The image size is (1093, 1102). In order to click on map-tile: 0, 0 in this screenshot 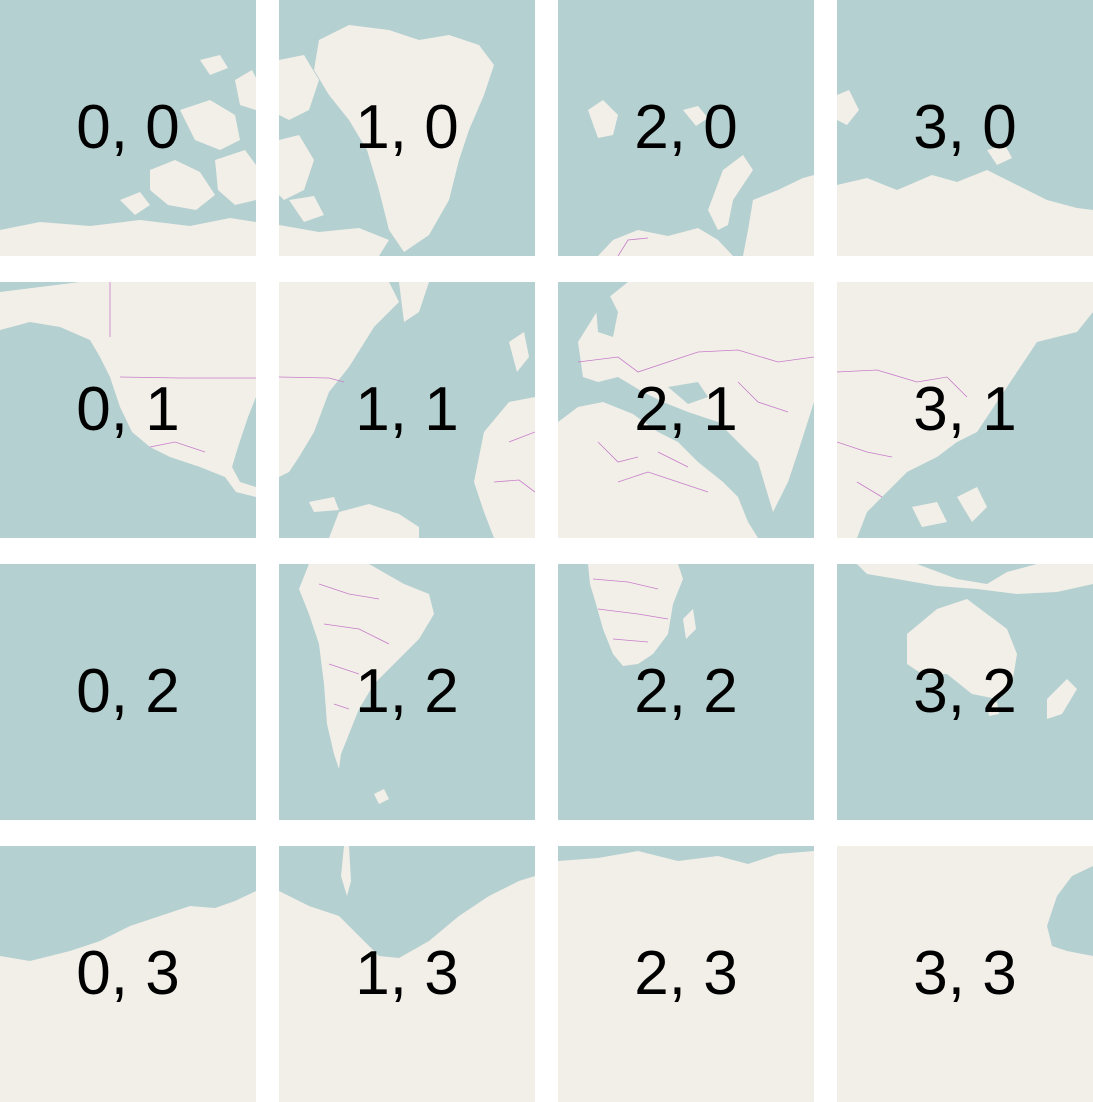, I will do `click(128, 128)`.